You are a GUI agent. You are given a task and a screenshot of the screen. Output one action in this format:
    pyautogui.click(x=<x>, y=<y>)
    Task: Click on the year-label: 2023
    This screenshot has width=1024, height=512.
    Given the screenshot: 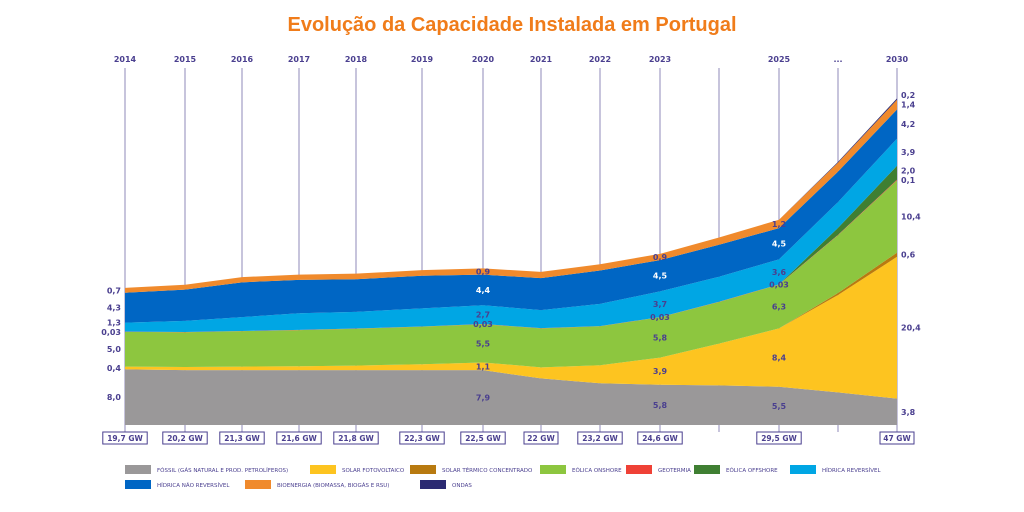 What is the action you would take?
    pyautogui.click(x=660, y=59)
    